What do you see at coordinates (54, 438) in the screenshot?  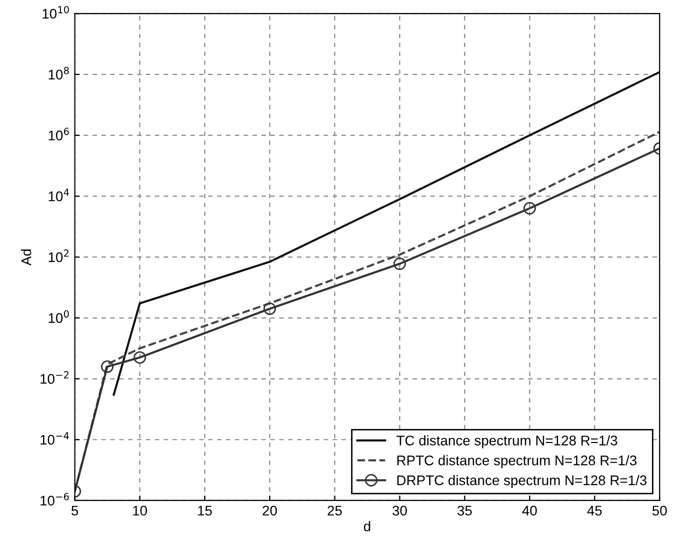 I see `y-tick-label: 10$^{−4}$` at bounding box center [54, 438].